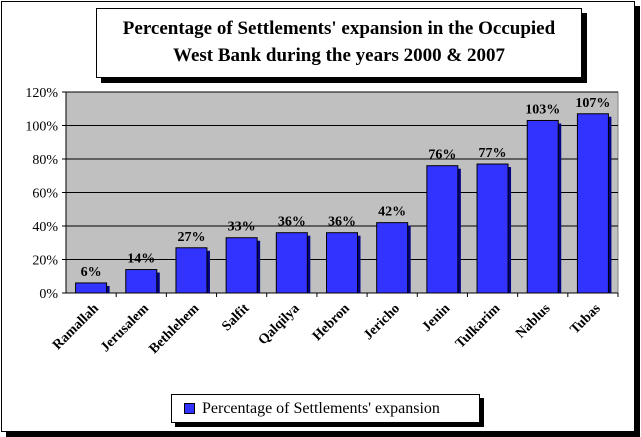  Describe the element at coordinates (41, 93) in the screenshot. I see `y-tick-label: 120%` at that location.